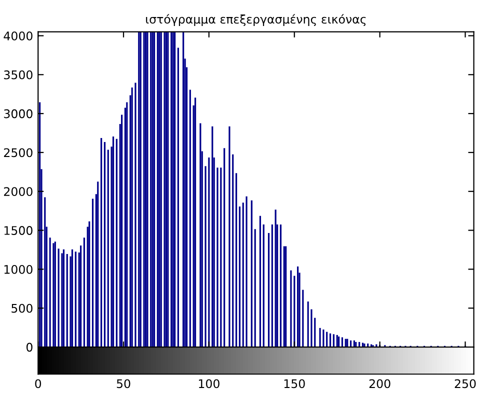  What do you see at coordinates (18, 153) in the screenshot?
I see `y-tick-label: 2500` at bounding box center [18, 153].